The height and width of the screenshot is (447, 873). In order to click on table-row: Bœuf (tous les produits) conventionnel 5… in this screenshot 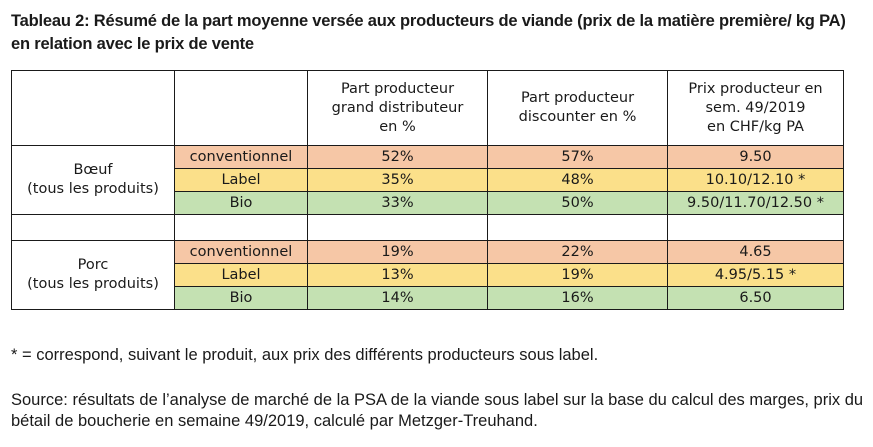, I will do `click(427, 180)`.